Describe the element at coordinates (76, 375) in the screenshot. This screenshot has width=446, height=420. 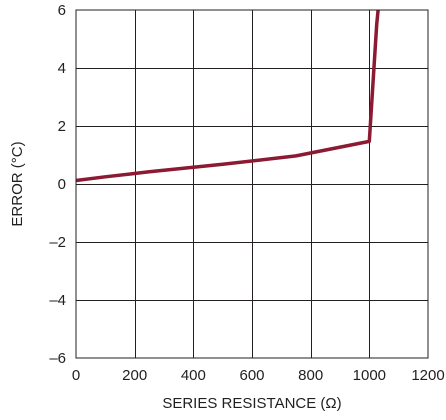
I see `x-tick-label: 0` at that location.